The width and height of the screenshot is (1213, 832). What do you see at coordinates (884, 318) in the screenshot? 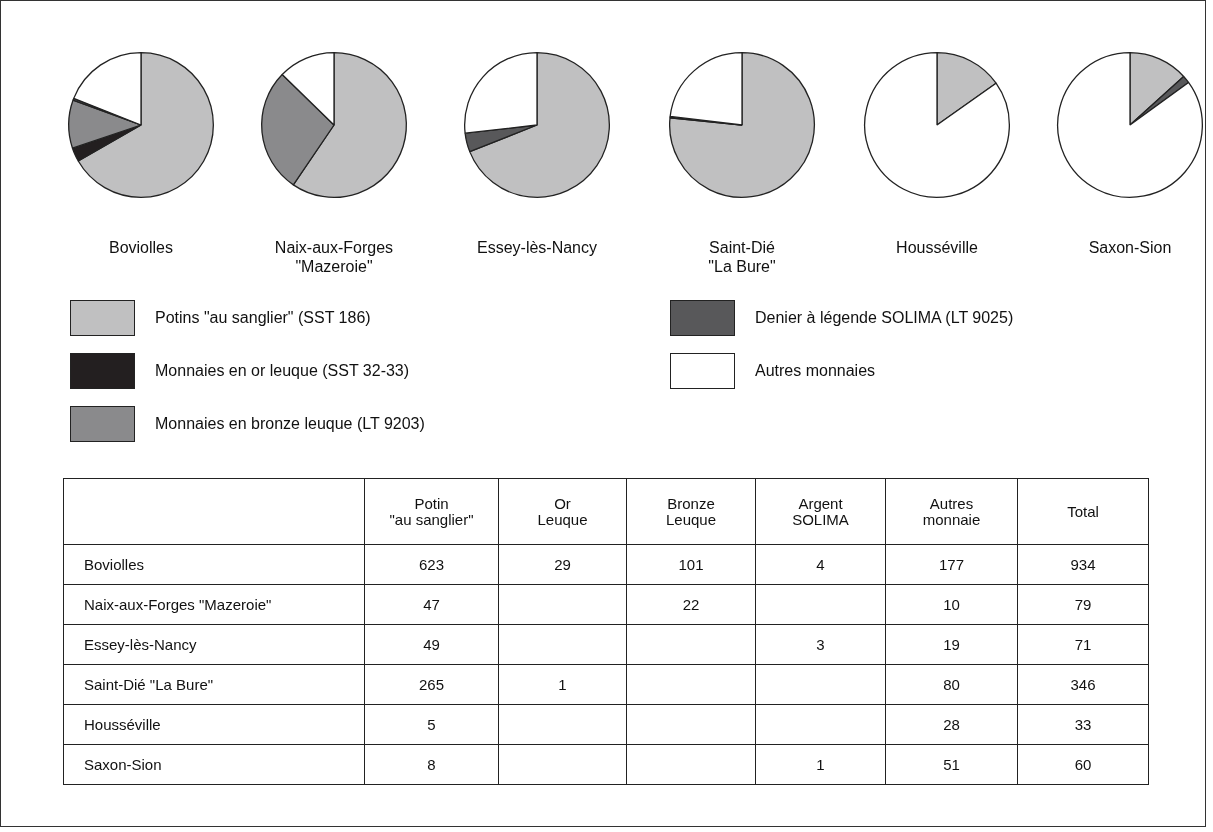
I see `legend-label: Denier à légende SOLIMA (LT 9025)` at bounding box center [884, 318].